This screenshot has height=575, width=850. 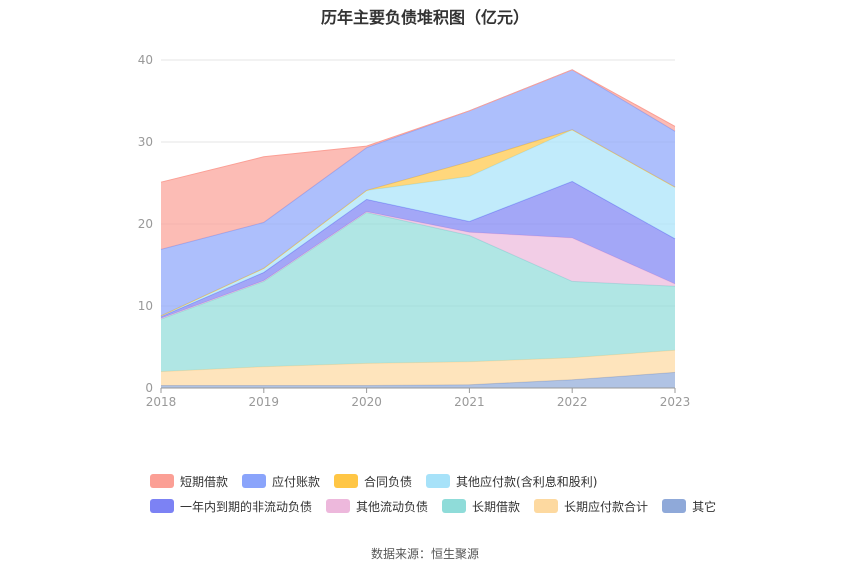 What do you see at coordinates (418, 126) in the screenshot?
I see `area-series-line` at bounding box center [418, 126].